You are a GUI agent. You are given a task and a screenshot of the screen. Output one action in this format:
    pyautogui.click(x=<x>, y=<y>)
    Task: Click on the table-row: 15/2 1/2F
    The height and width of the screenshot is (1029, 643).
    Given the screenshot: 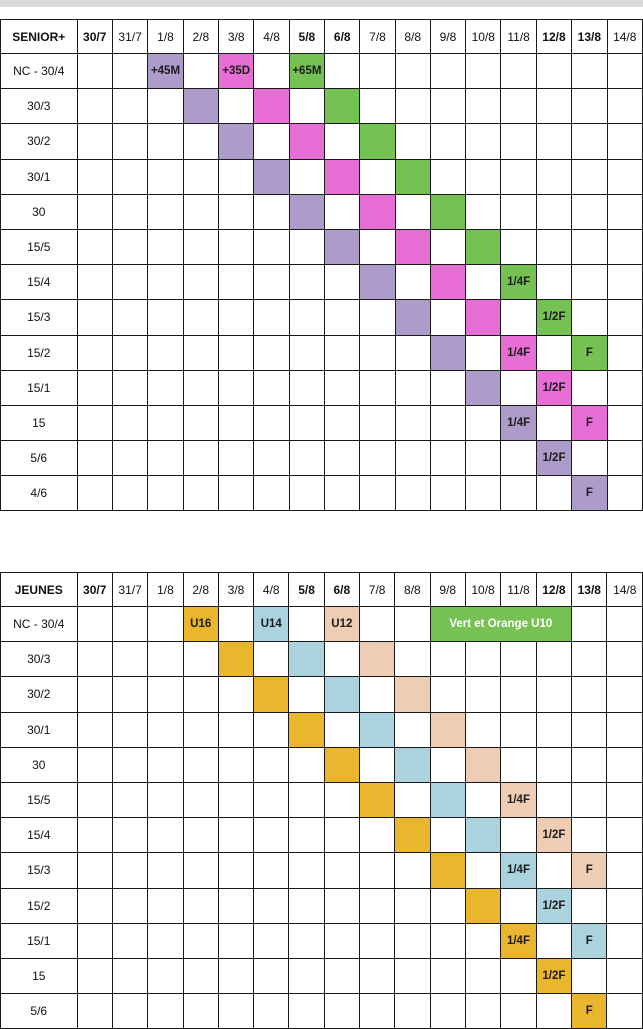 What is the action you would take?
    pyautogui.click(x=321, y=905)
    